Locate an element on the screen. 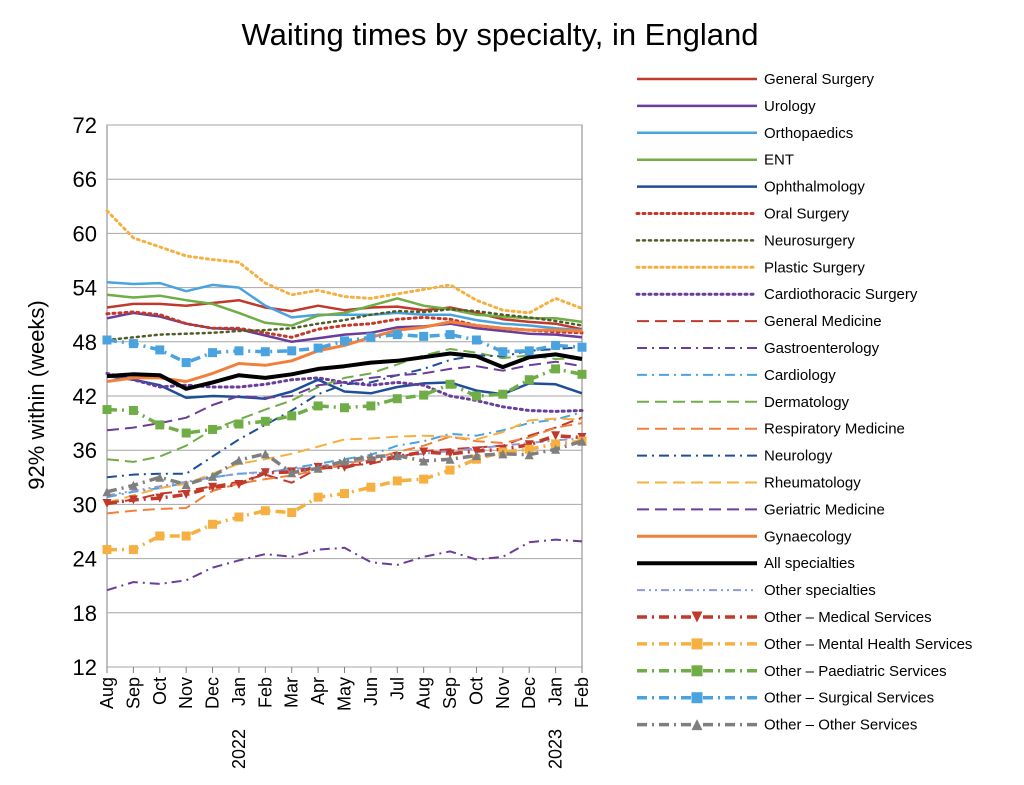 This screenshot has width=1024, height=785. legend-item: Other – Surgical Services is located at coordinates (785, 698).